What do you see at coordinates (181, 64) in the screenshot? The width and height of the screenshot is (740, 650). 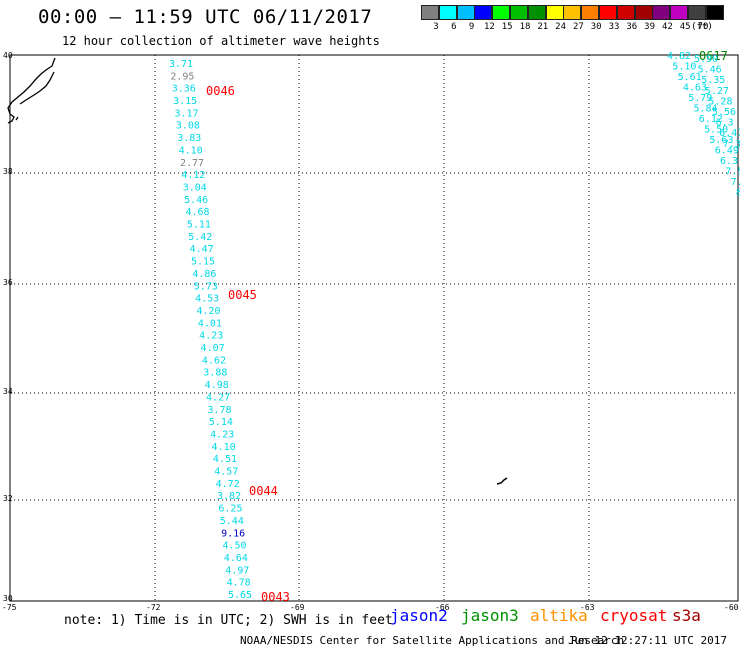 I see `swh-value: 3.71` at bounding box center [181, 64].